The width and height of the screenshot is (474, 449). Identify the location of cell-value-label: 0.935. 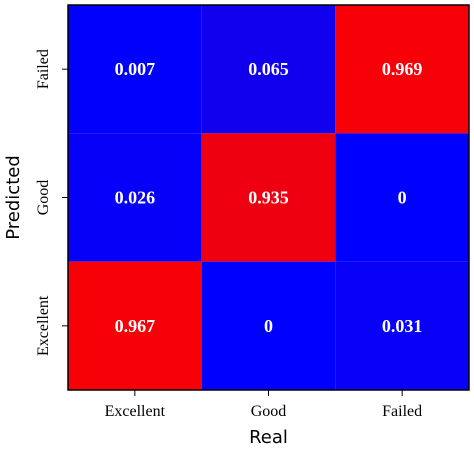
(268, 198).